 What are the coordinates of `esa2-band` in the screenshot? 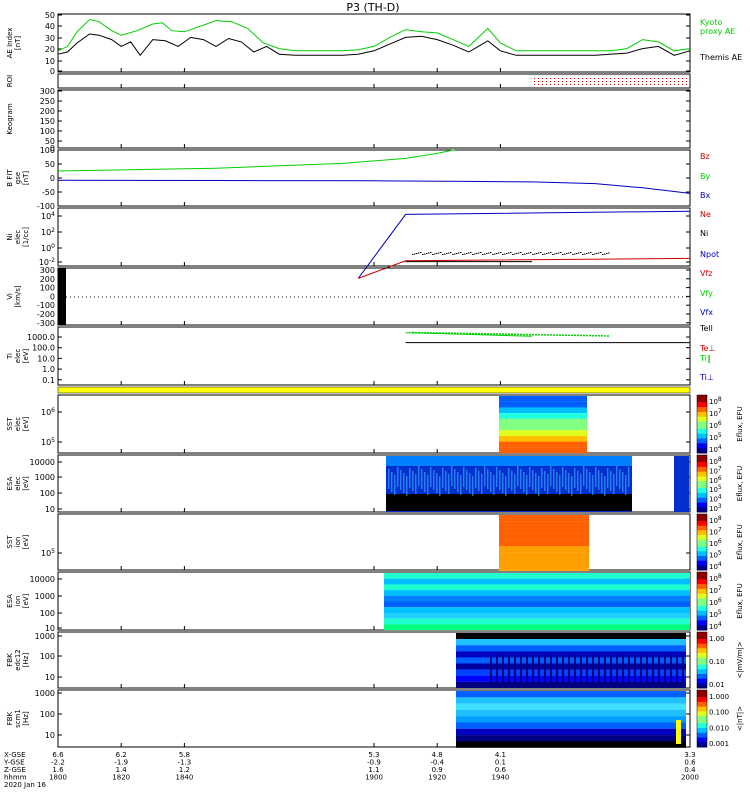 It's located at (537, 621).